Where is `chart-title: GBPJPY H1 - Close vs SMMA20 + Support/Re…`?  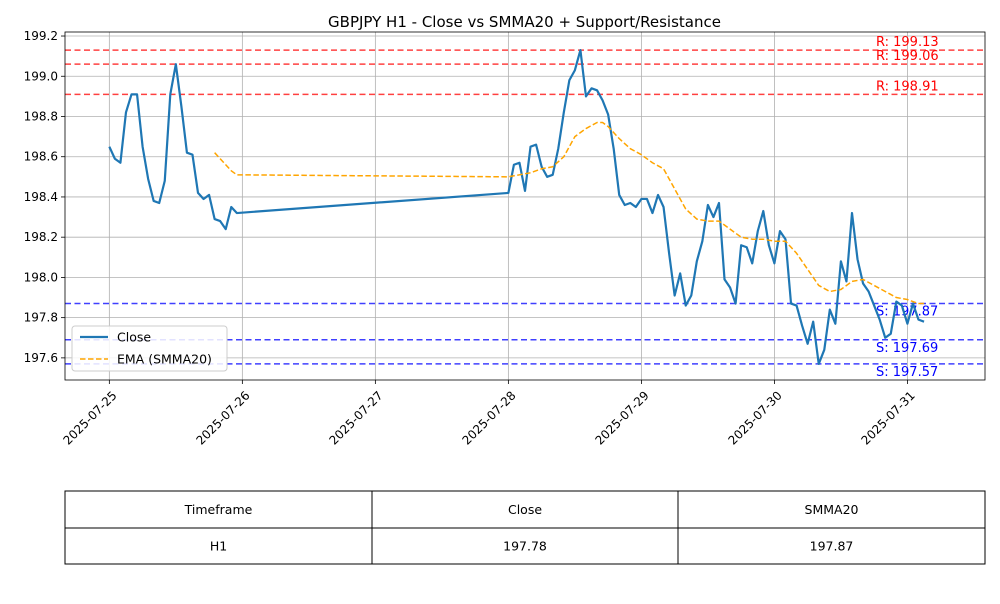 chart-title: GBPJPY H1 - Close vs SMMA20 + Support/Re… is located at coordinates (524, 22).